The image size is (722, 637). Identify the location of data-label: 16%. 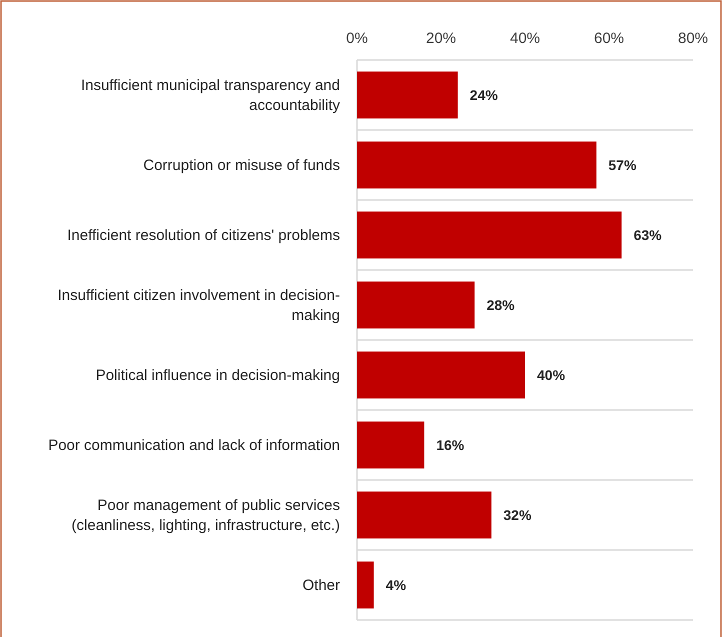
(450, 445).